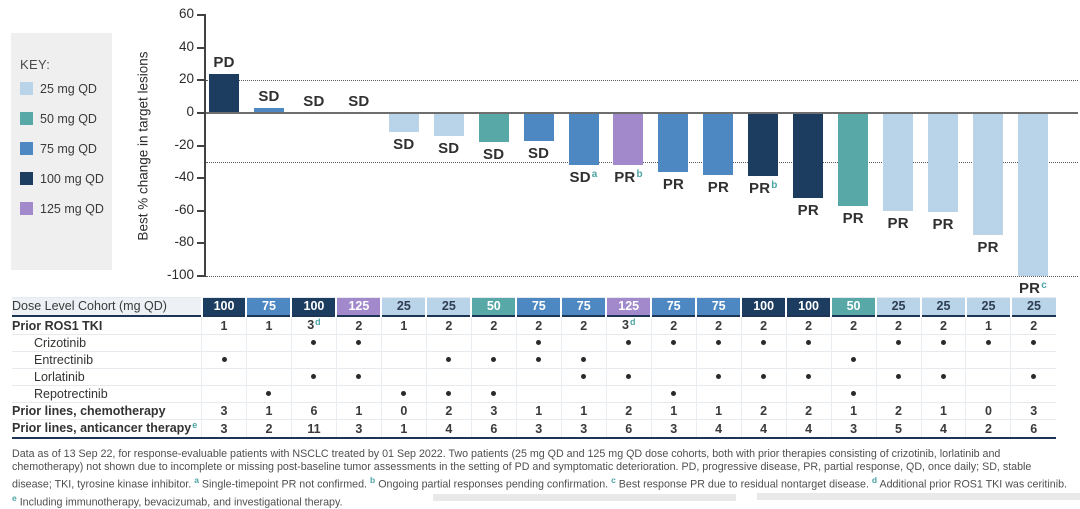 This screenshot has height=509, width=1080. I want to click on y-axis-tick-label: 60, so click(186, 13).